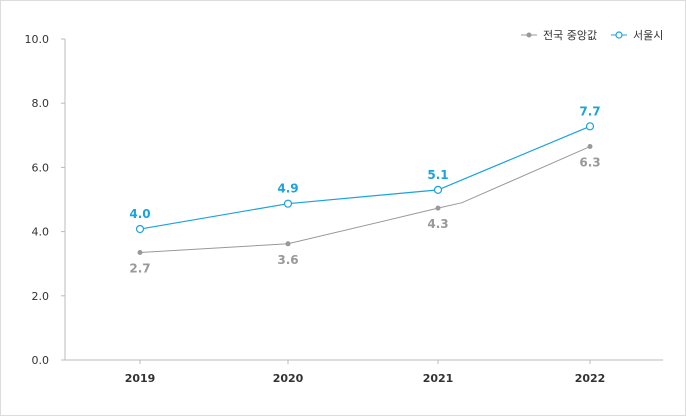  What do you see at coordinates (287, 260) in the screenshot?
I see `data-label: 3.6` at bounding box center [287, 260].